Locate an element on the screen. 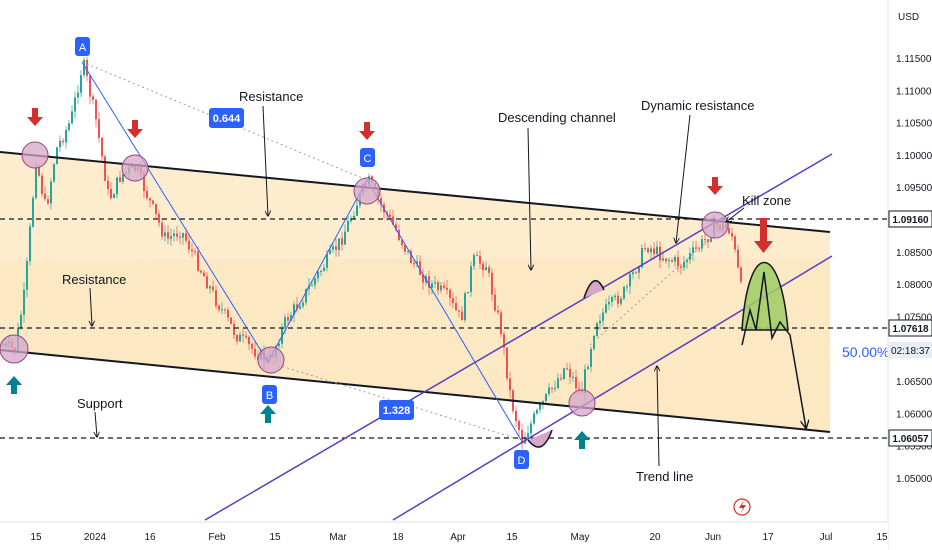 This screenshot has width=932, height=550. label-resistance-top: Resistance is located at coordinates (271, 96).